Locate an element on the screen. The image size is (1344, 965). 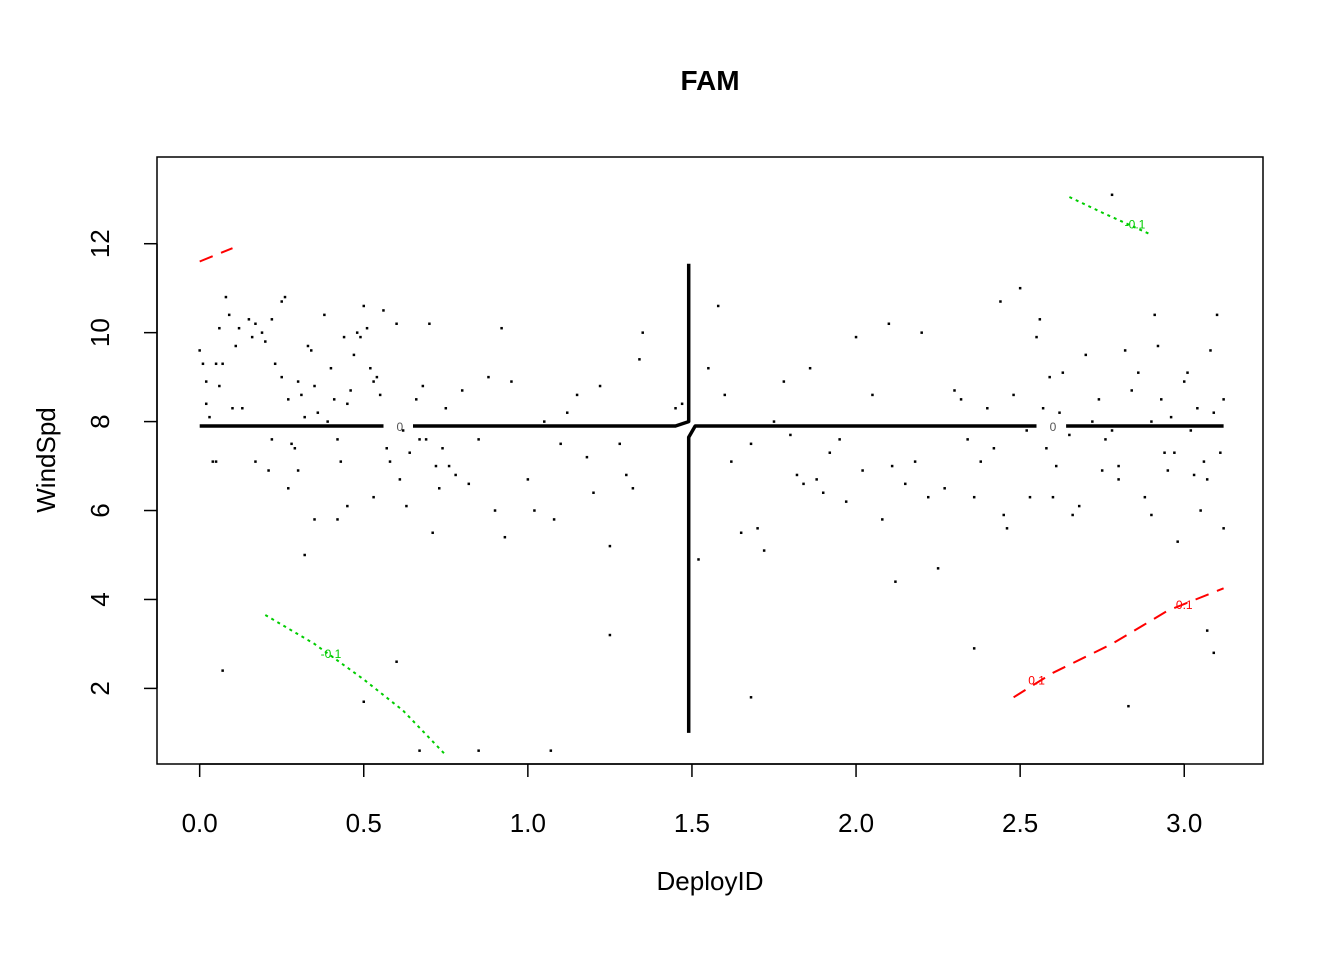
x-tick-label: 0.0 is located at coordinates (200, 823).